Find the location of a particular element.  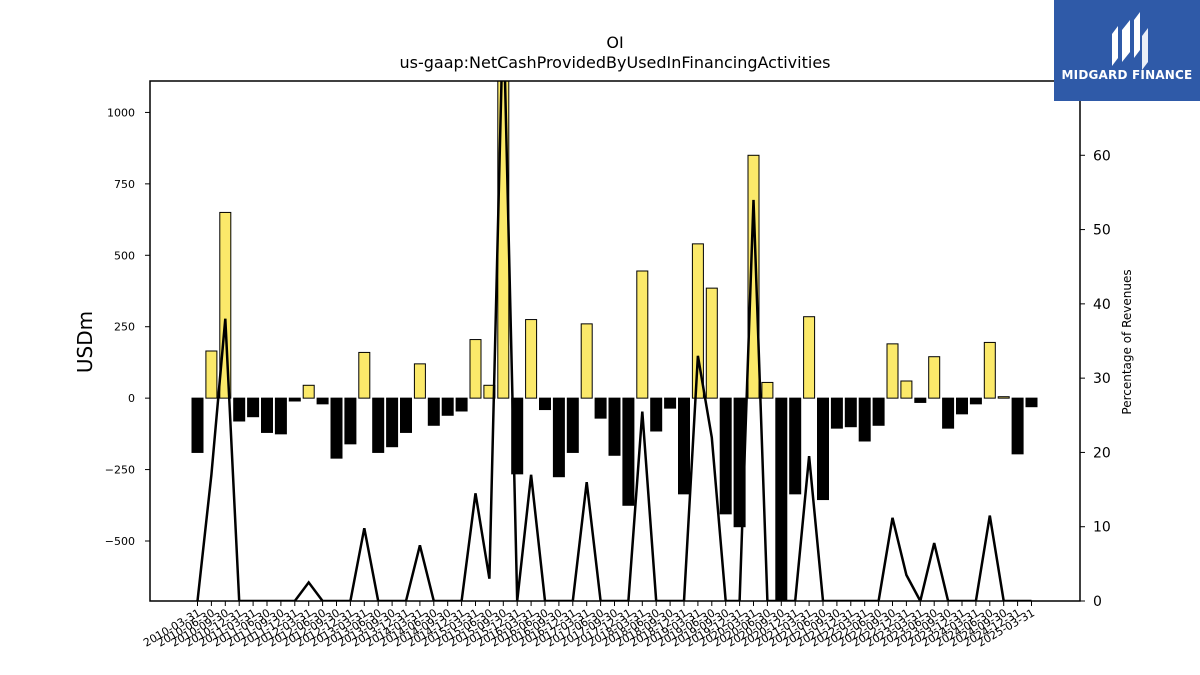

y2-tick-label: 0 is located at coordinates (1097, 602).